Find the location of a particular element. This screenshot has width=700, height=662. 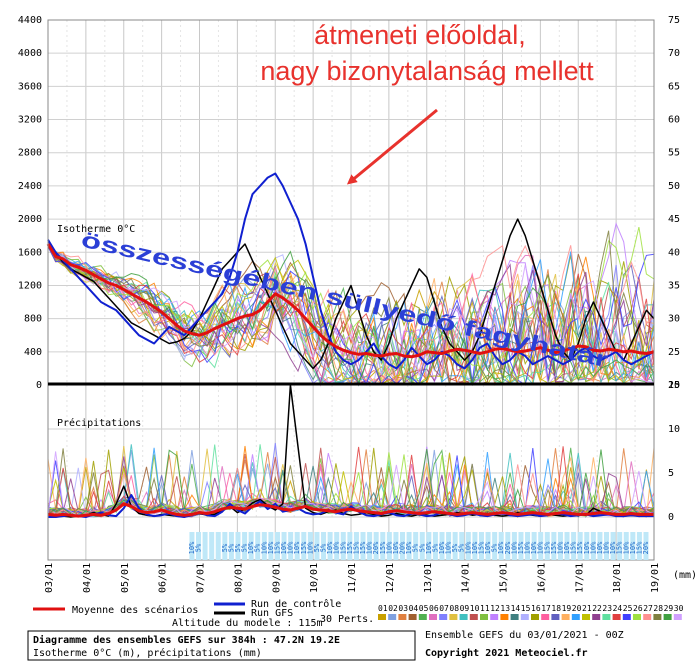

x-tick-label: 08/01 is located at coordinates (238, 578).